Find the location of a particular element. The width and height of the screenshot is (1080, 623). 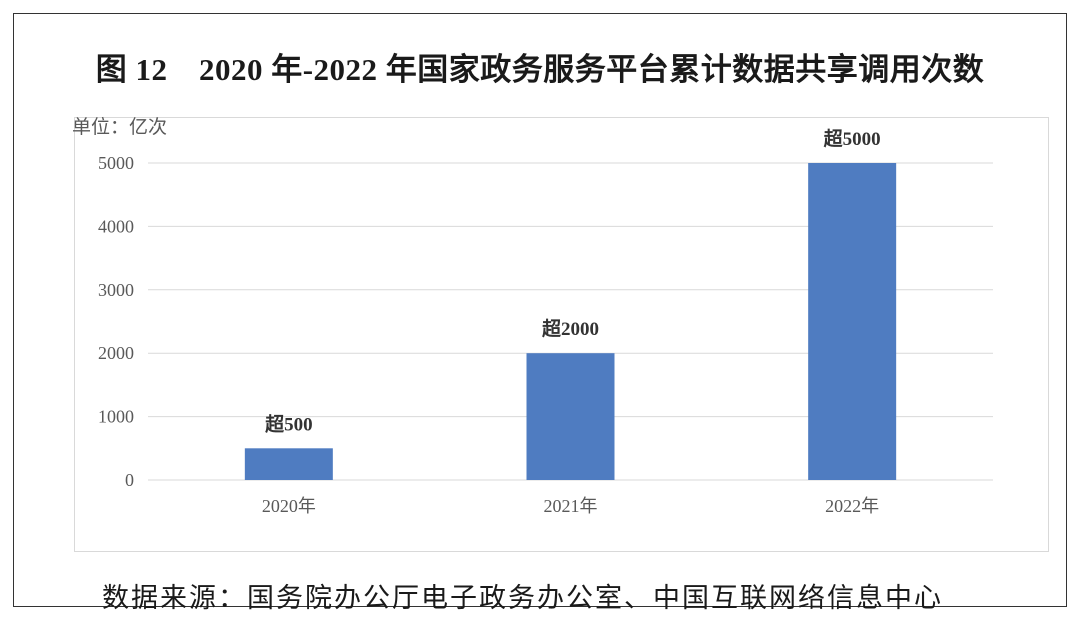

x-tick-labels: 2020年 2021年 2022年 is located at coordinates (570, 506).